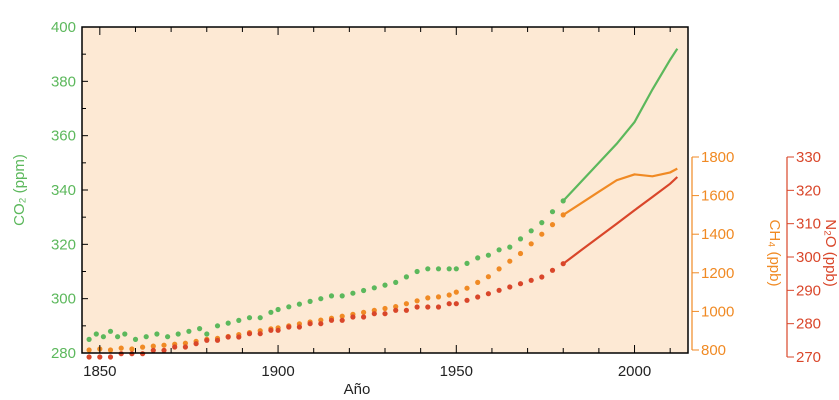 The image size is (839, 400). I want to click on x-tick-label: 1950, so click(456, 371).